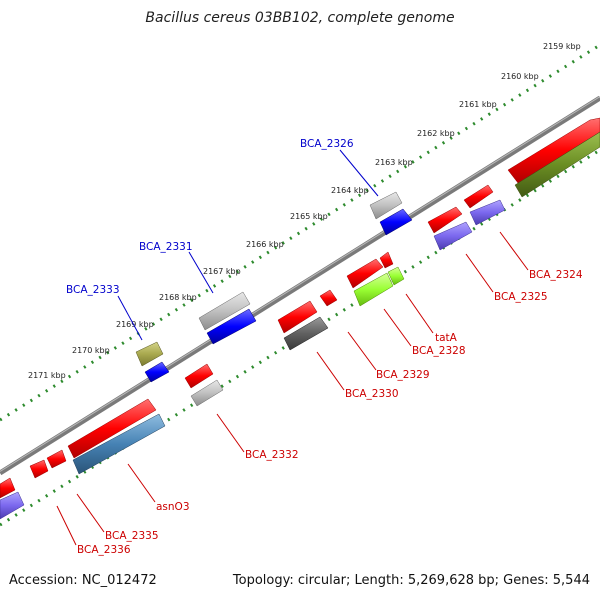 Image resolution: width=600 pixels, height=600 pixels. Describe the element at coordinates (309, 216) in the screenshot. I see `kbp-tick-label: 2165 kbp` at that location.